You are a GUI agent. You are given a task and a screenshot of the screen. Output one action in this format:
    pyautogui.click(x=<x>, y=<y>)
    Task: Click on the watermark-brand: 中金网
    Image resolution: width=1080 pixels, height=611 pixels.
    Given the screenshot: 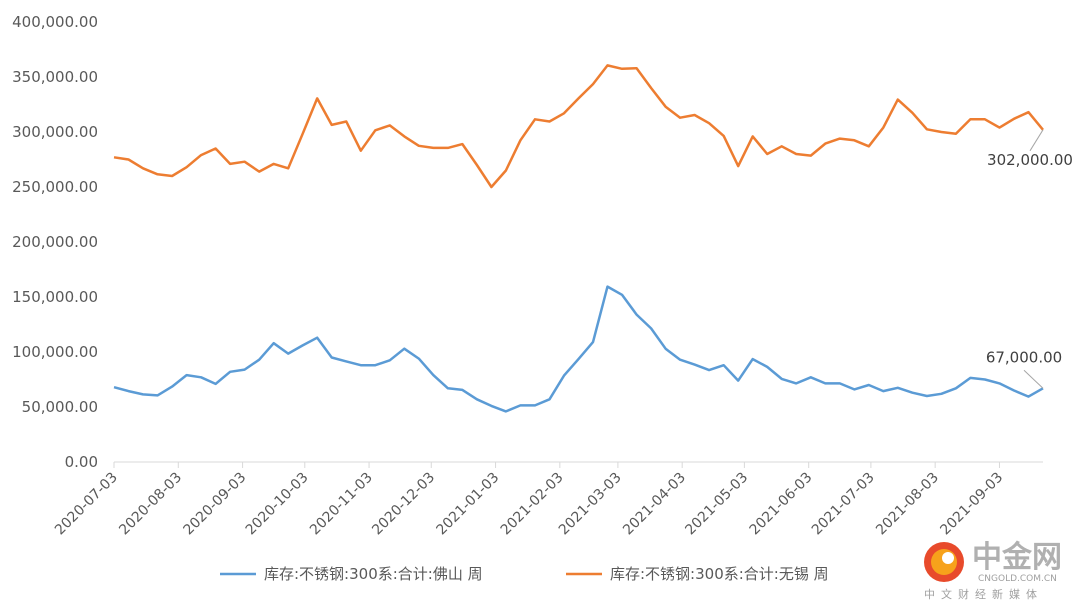 What is the action you would take?
    pyautogui.click(x=1017, y=557)
    